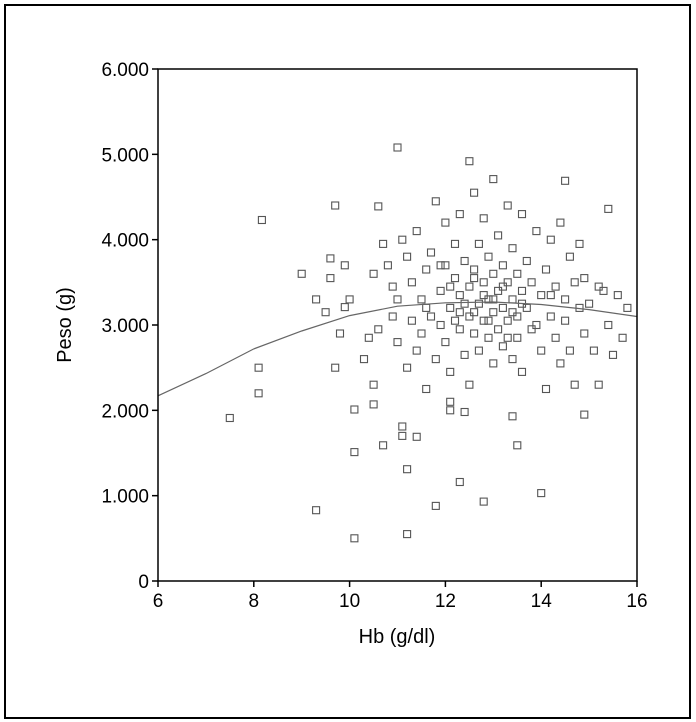 This screenshot has height=722, width=696. I want to click on y-tick-label: 4.000, so click(125, 241).